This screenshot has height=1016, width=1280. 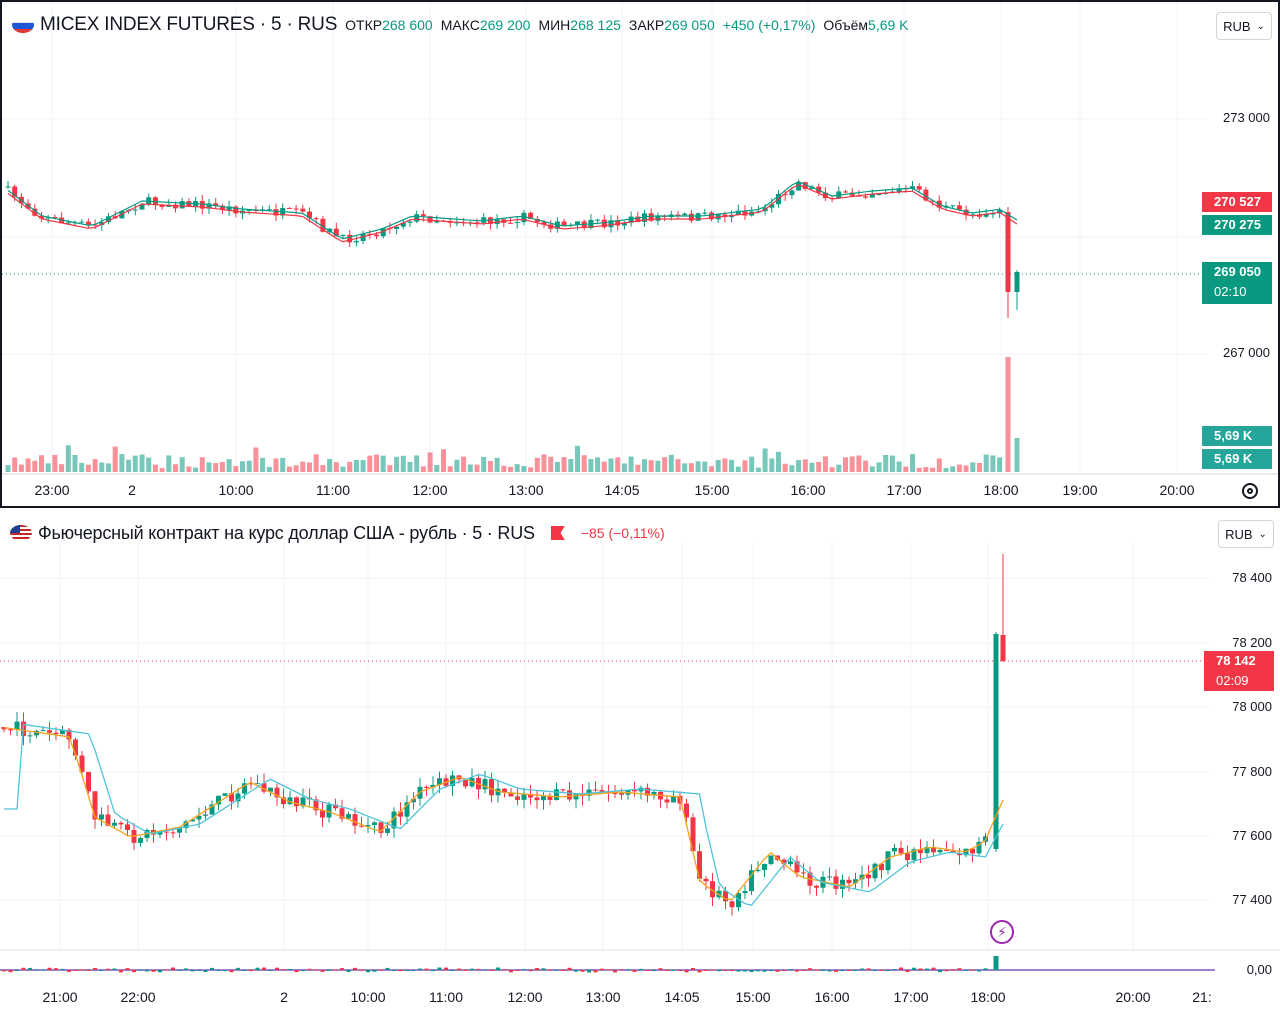 I want to click on micex-symbol: MICEX INDEX FUTURES · 5 · RUS, so click(x=189, y=24).